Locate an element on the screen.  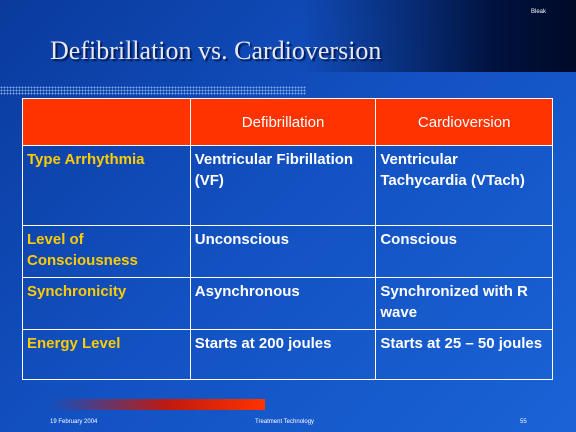
cell: Synchronized with R wave is located at coordinates (464, 303).